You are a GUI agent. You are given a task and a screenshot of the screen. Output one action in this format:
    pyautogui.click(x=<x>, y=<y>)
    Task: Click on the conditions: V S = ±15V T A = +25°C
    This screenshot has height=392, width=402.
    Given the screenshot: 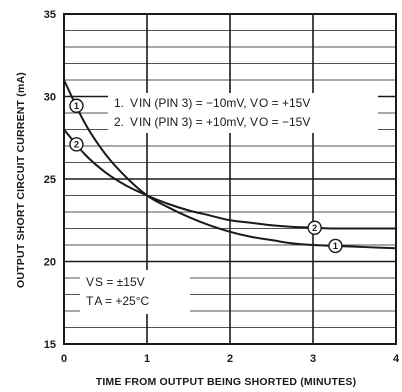 What is the action you would take?
    pyautogui.click(x=135, y=292)
    